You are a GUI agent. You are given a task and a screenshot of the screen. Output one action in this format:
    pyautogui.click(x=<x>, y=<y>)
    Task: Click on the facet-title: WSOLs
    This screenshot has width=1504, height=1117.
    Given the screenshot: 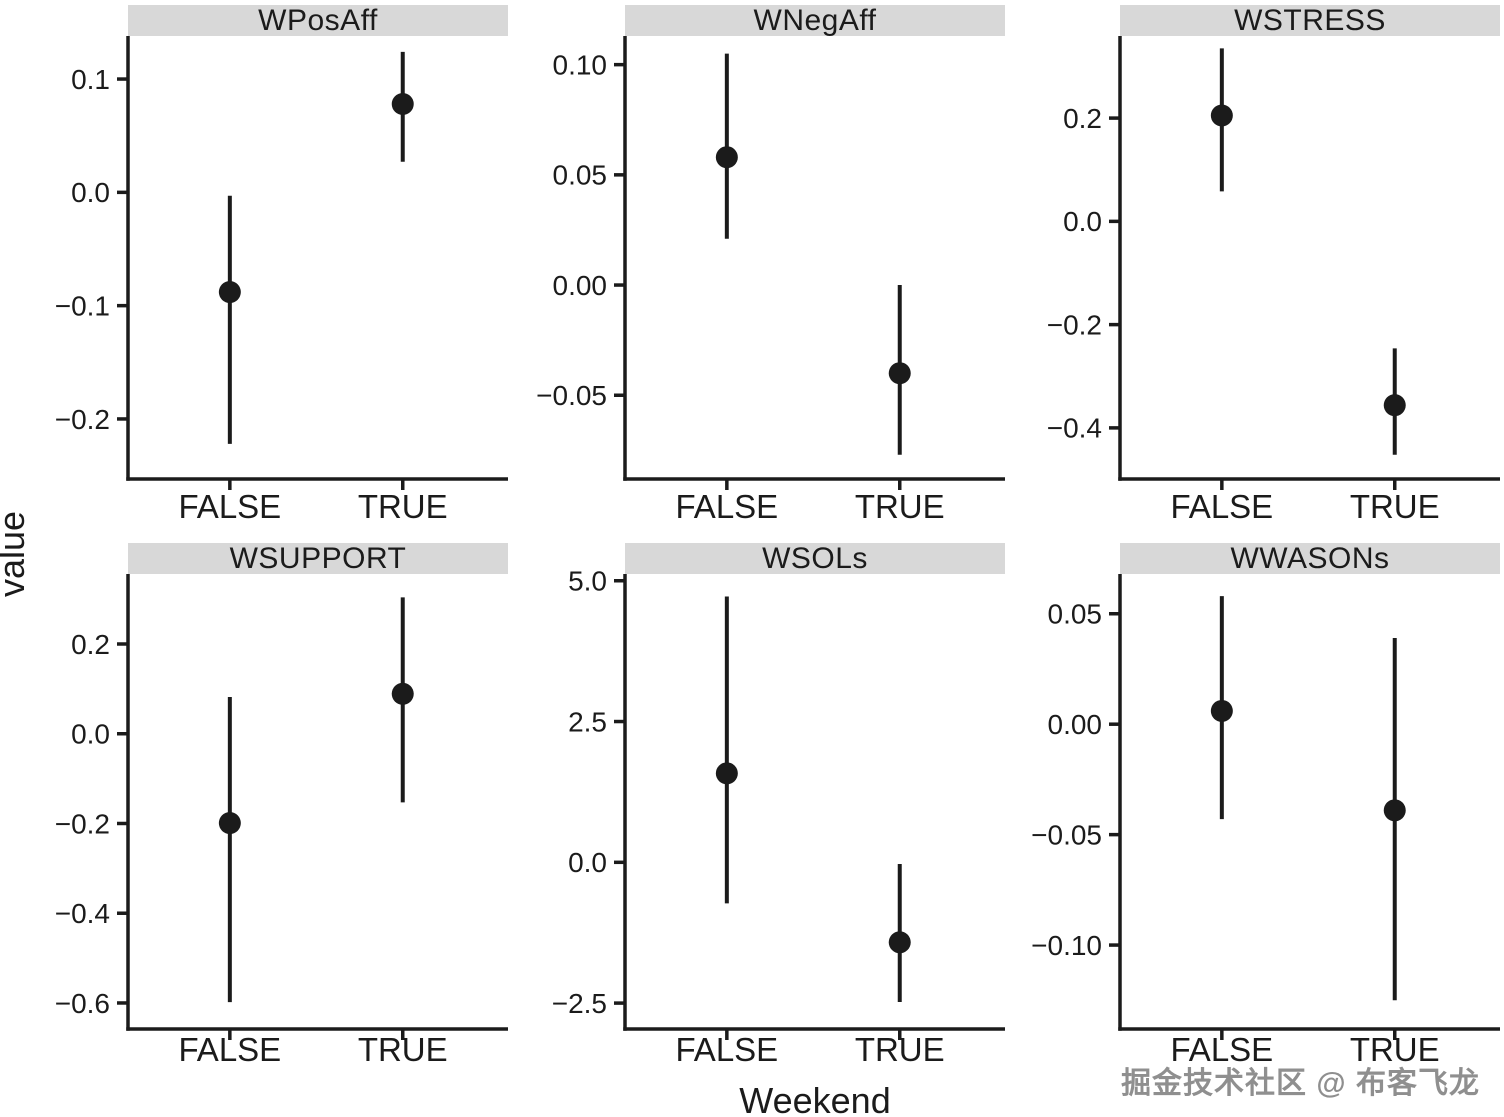 What is the action you would take?
    pyautogui.click(x=815, y=558)
    